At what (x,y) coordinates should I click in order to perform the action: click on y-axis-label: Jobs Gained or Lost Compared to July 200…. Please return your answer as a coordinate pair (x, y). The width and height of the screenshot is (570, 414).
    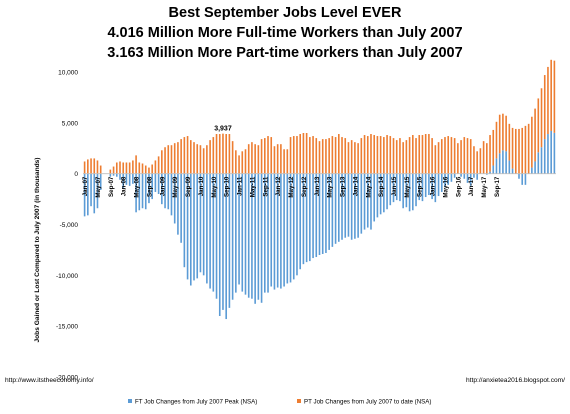
    Looking at the image, I should click on (37, 249).